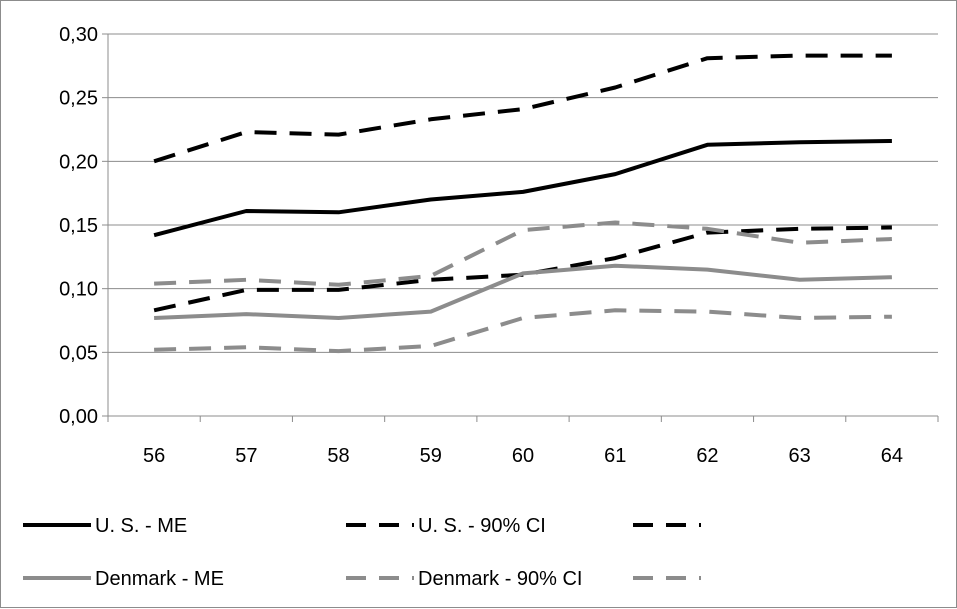  Describe the element at coordinates (615, 456) in the screenshot. I see `x-tick-label: 61` at that location.